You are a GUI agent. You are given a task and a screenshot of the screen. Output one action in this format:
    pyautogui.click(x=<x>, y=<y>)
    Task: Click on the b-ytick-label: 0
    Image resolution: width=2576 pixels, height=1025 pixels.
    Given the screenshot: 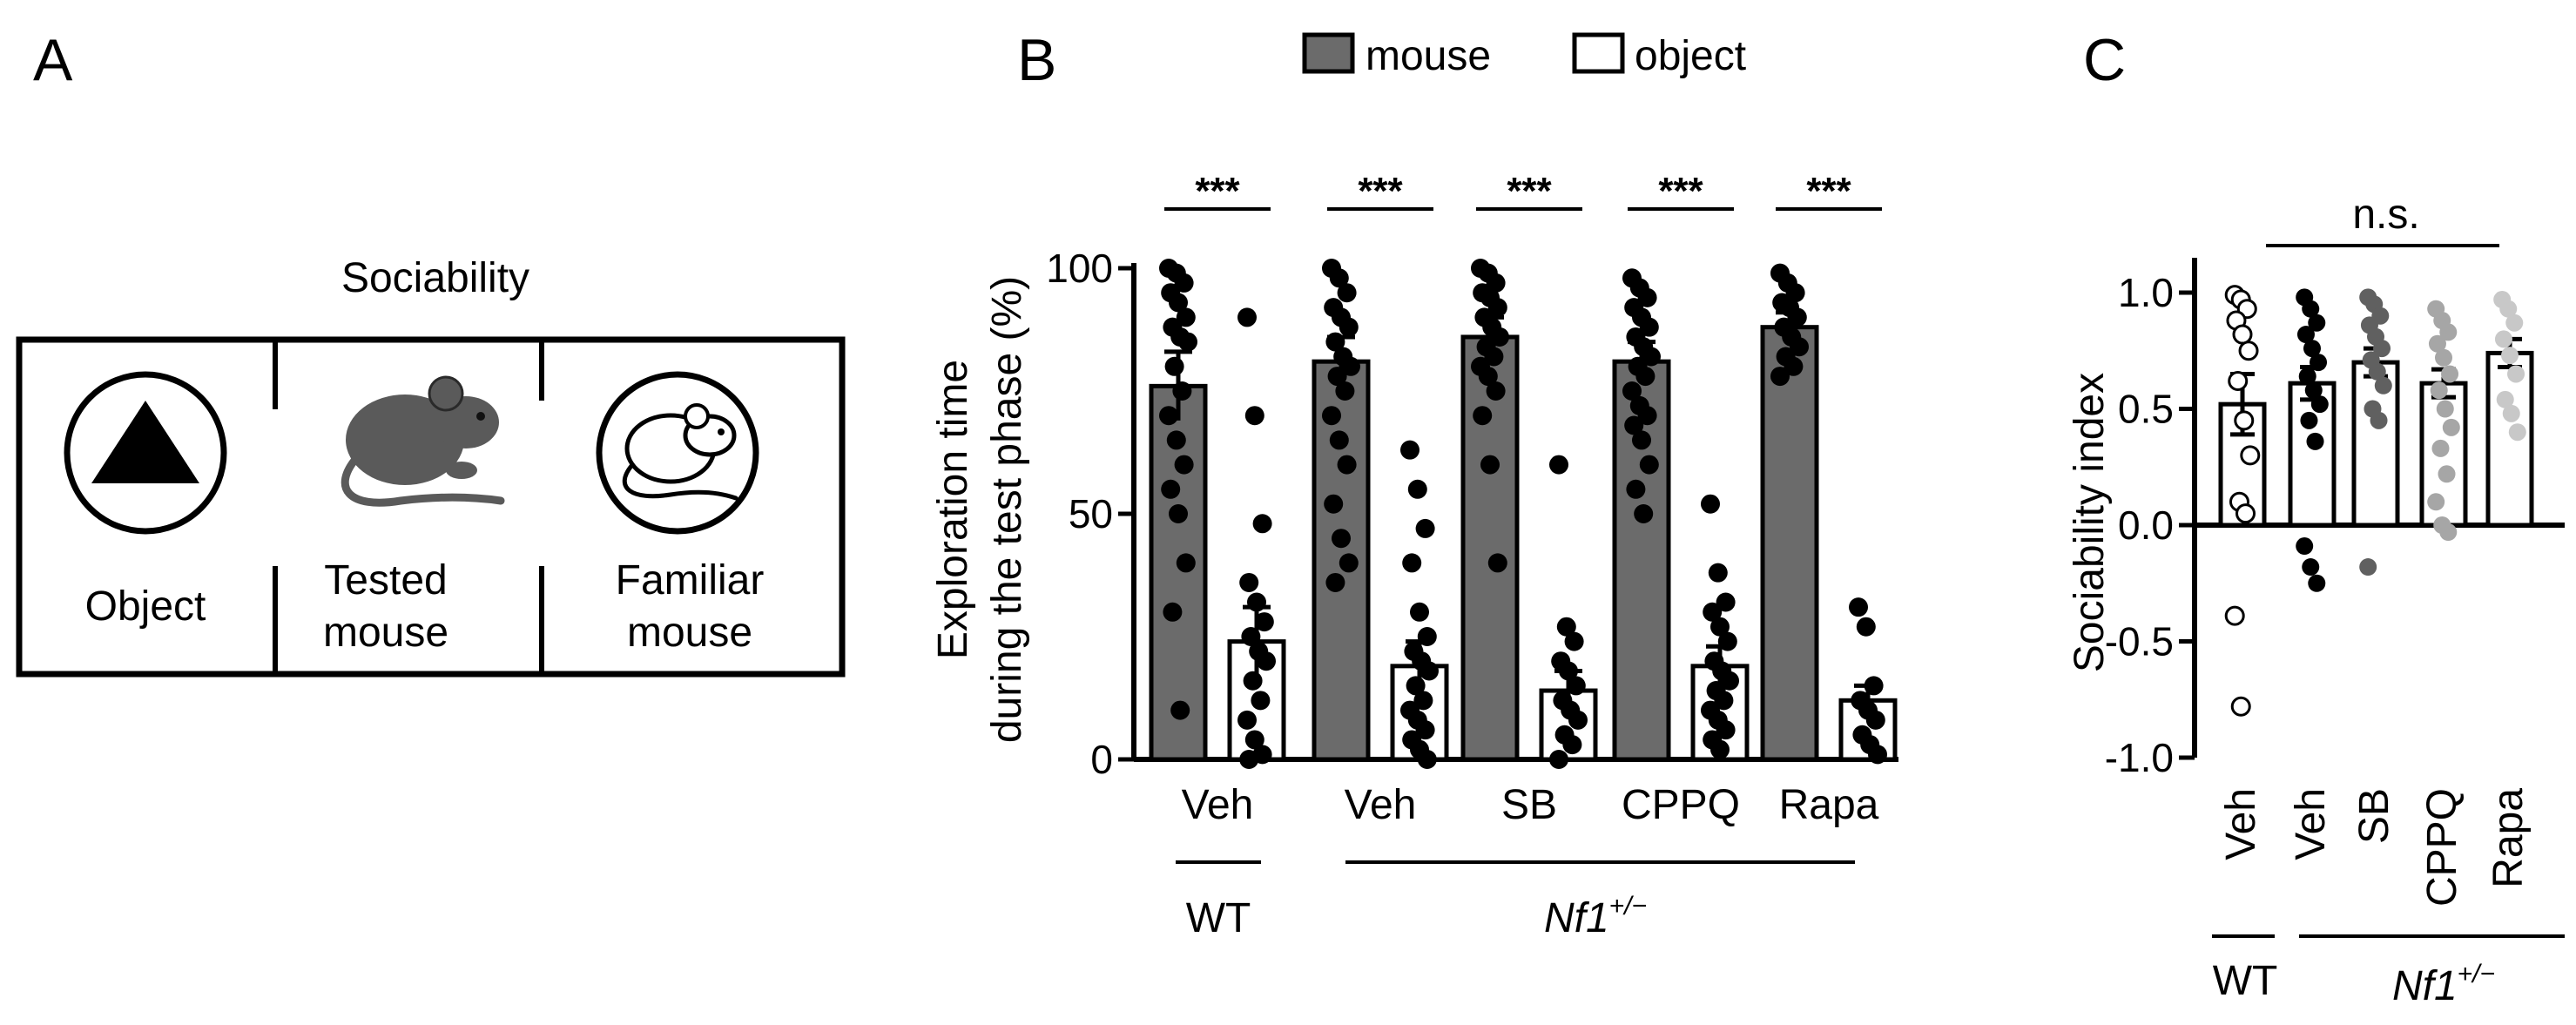 What is the action you would take?
    pyautogui.click(x=1101, y=759)
    